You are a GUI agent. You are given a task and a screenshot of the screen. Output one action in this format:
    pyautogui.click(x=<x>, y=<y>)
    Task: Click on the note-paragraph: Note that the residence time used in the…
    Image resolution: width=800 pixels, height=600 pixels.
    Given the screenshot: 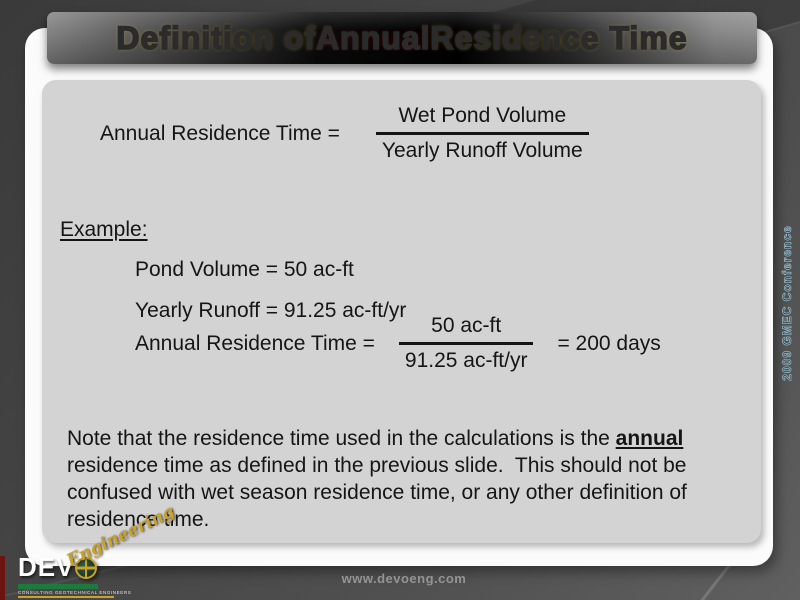 What is the action you would take?
    pyautogui.click(x=398, y=479)
    